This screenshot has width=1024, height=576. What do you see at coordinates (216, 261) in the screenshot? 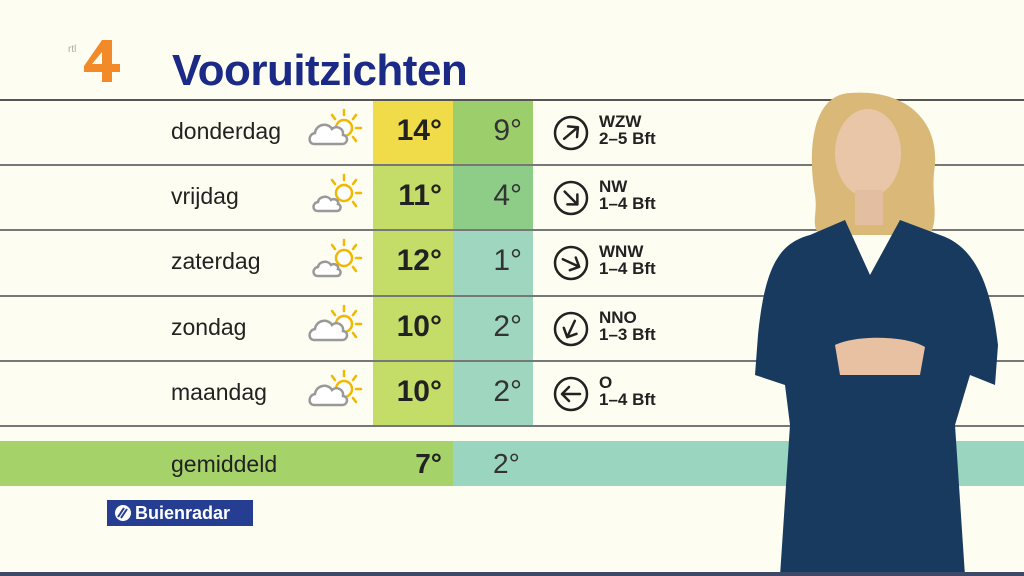
I see `day-label: zaterdag` at bounding box center [216, 261].